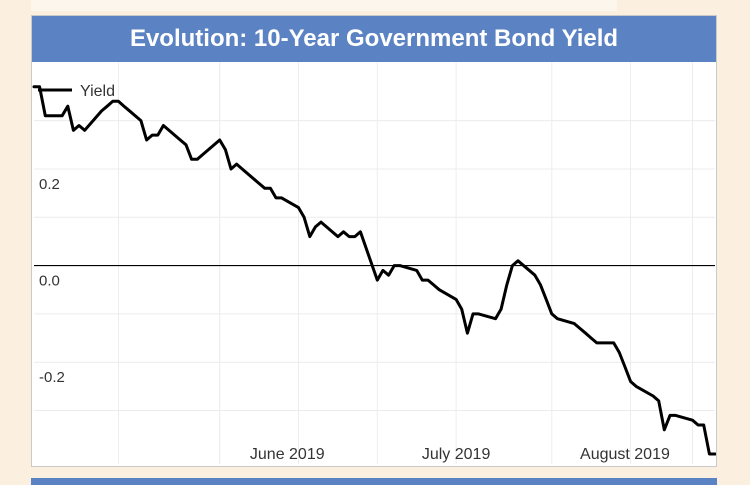 The image size is (750, 485). I want to click on x-tick-label: August 2019, so click(625, 454).